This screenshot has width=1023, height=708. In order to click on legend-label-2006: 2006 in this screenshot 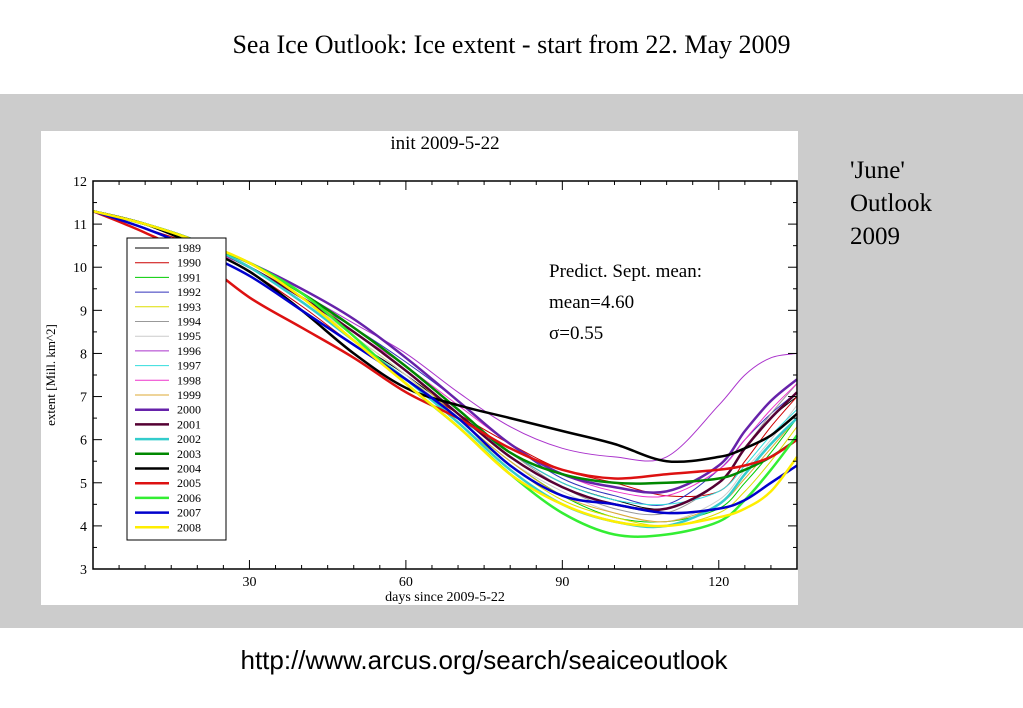, I will do `click(189, 498)`.